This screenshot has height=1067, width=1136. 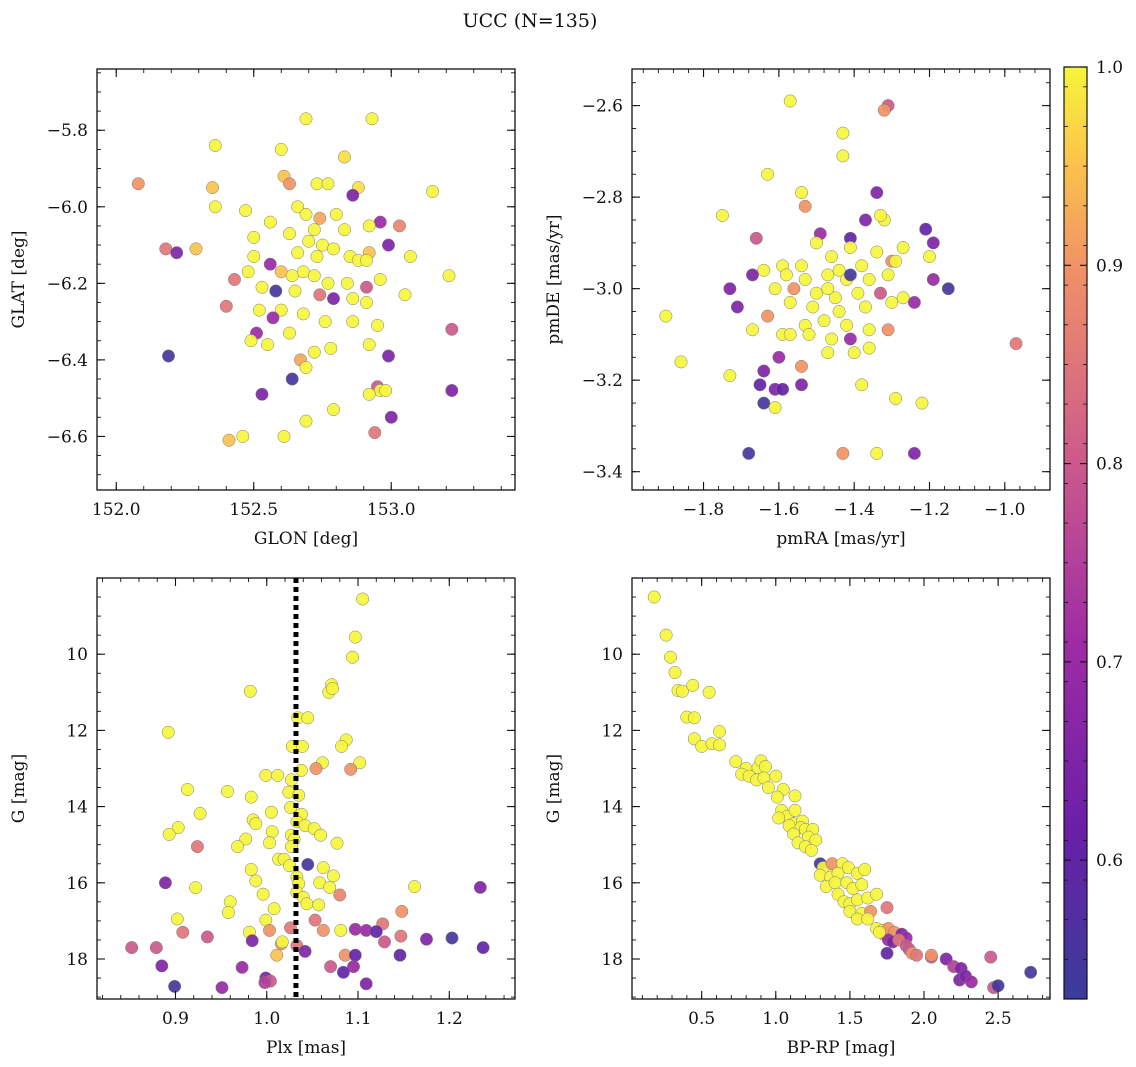 What do you see at coordinates (306, 1048) in the screenshot?
I see `x-axis-label: Plx [mas]` at bounding box center [306, 1048].